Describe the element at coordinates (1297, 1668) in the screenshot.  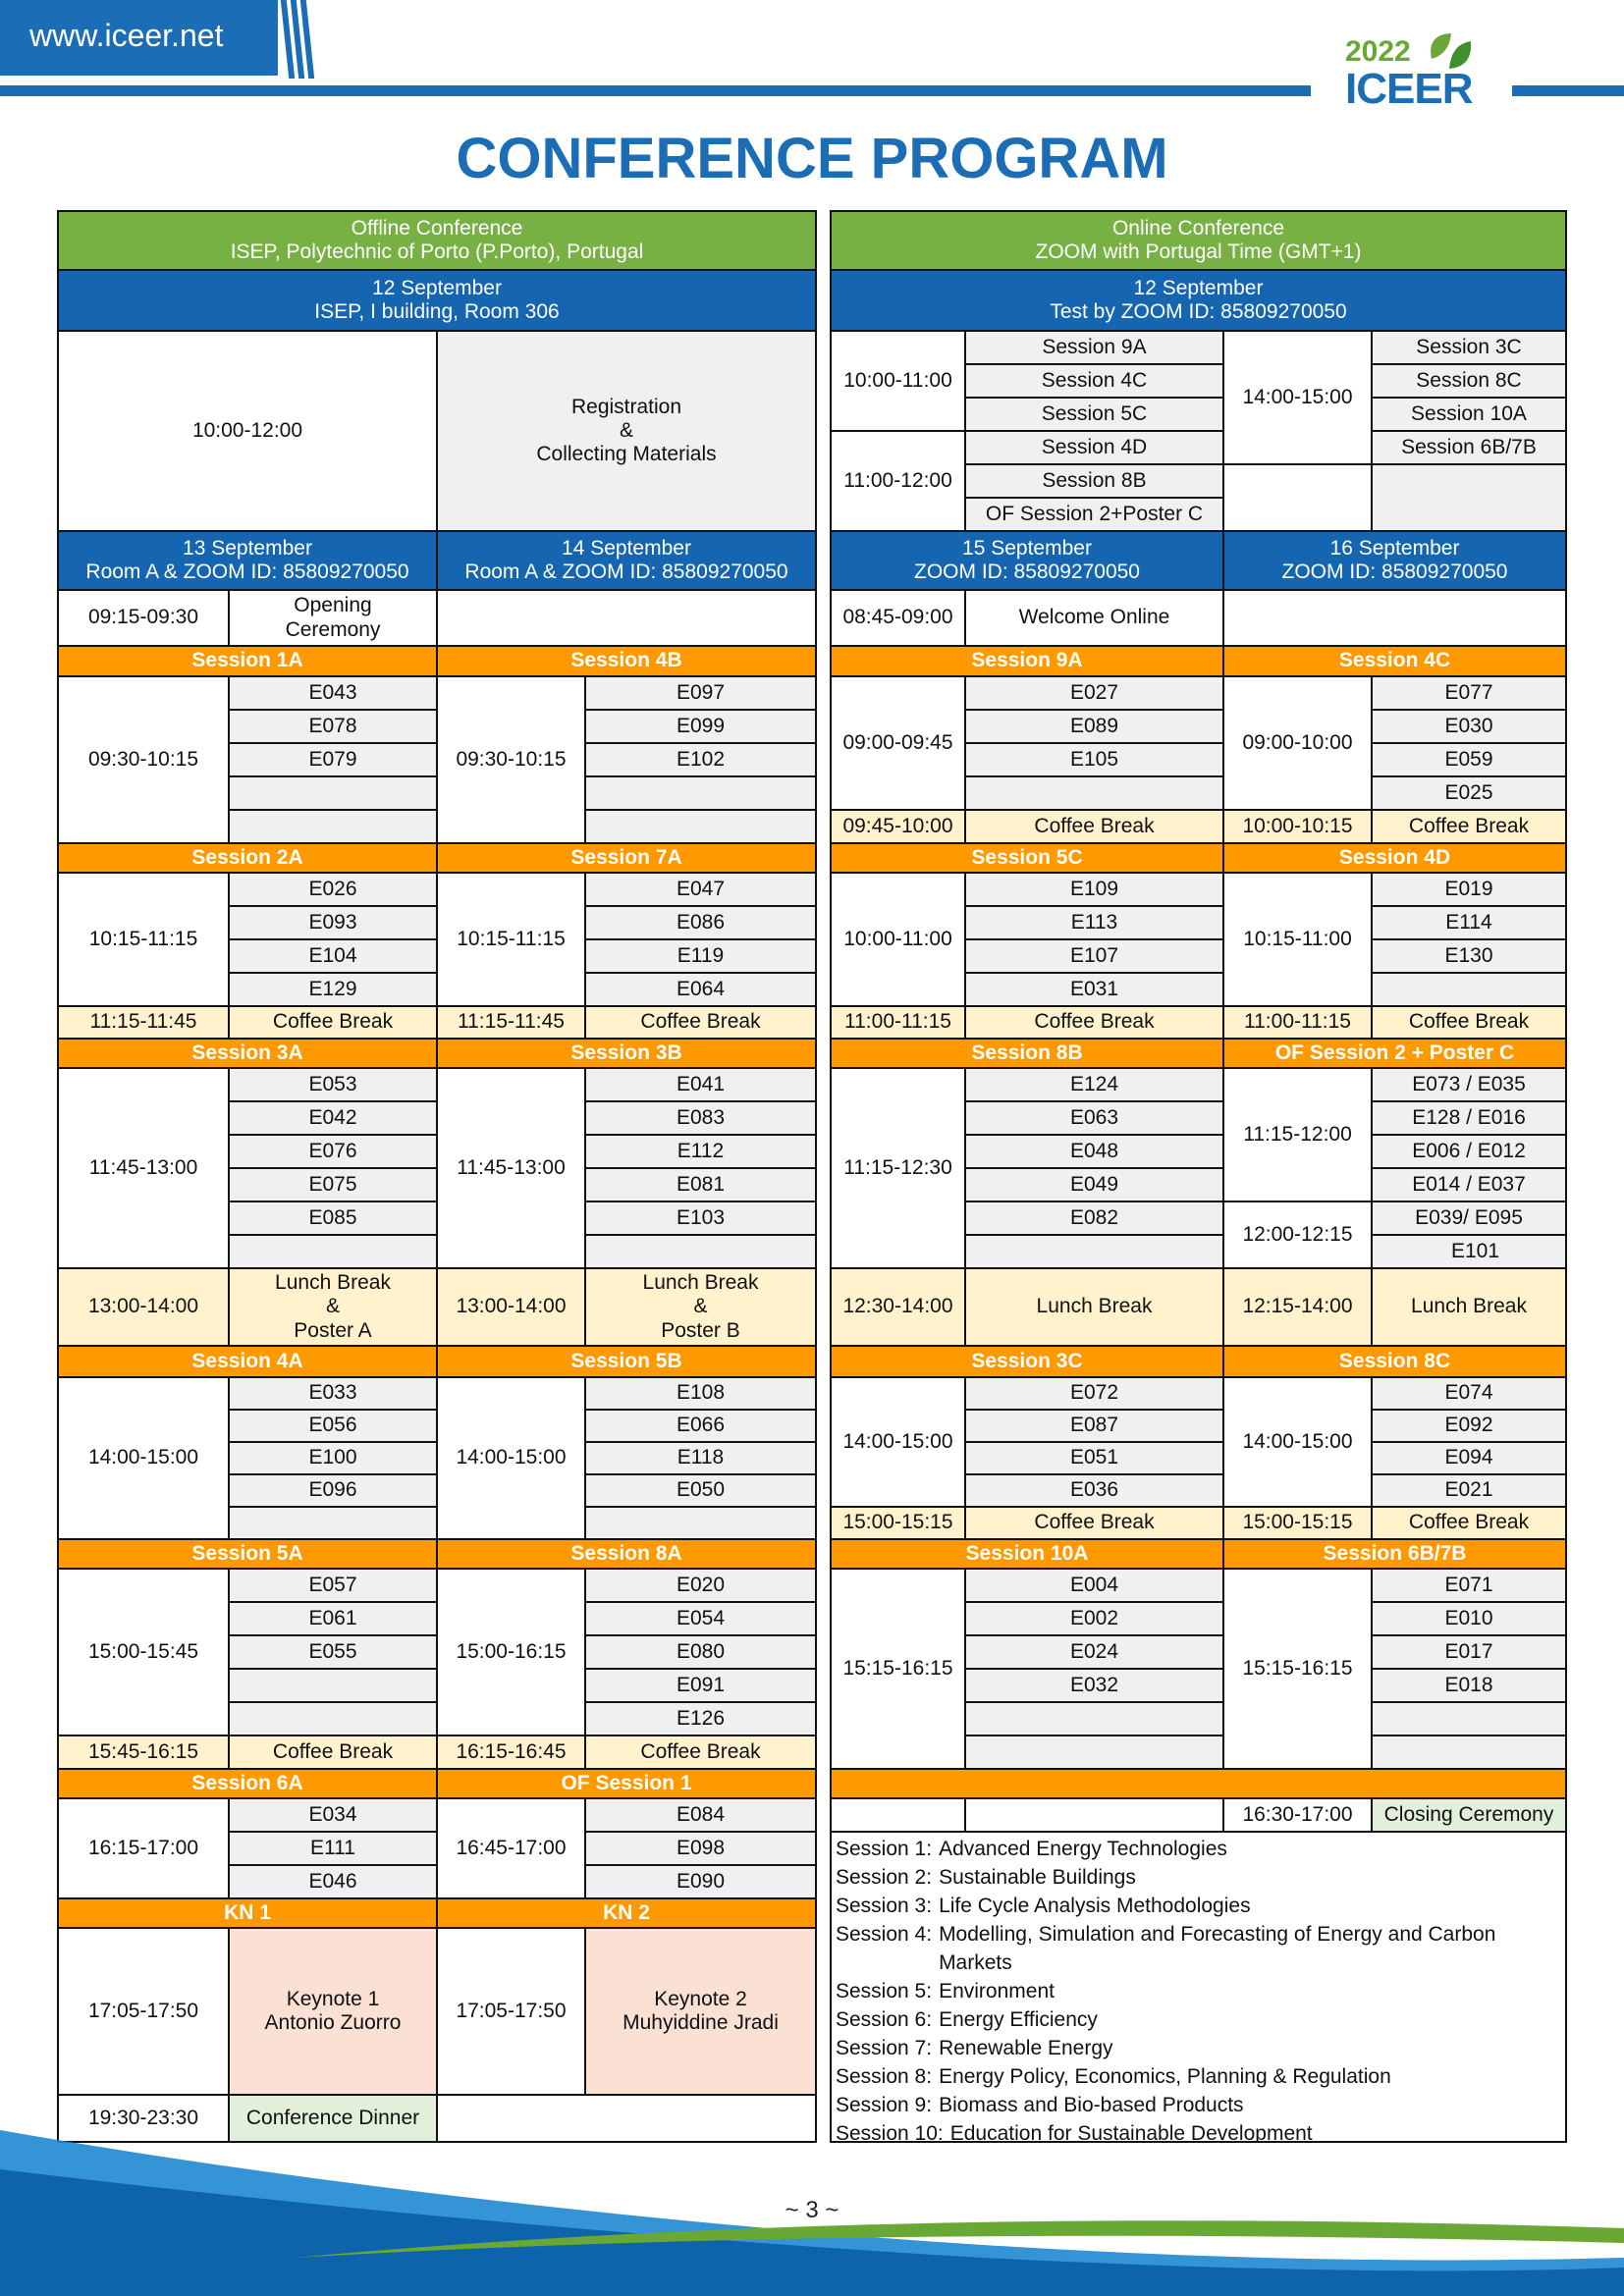
I see `session-time-text: 15:15-16:15` at that location.